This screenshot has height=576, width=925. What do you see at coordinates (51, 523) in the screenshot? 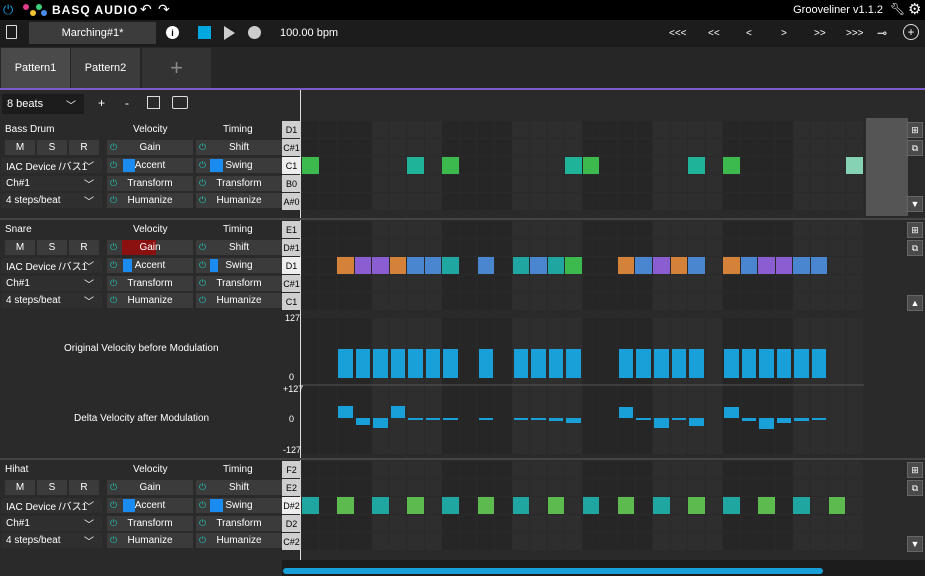
I see `channel-select: Ch#1 ﹀` at bounding box center [51, 523].